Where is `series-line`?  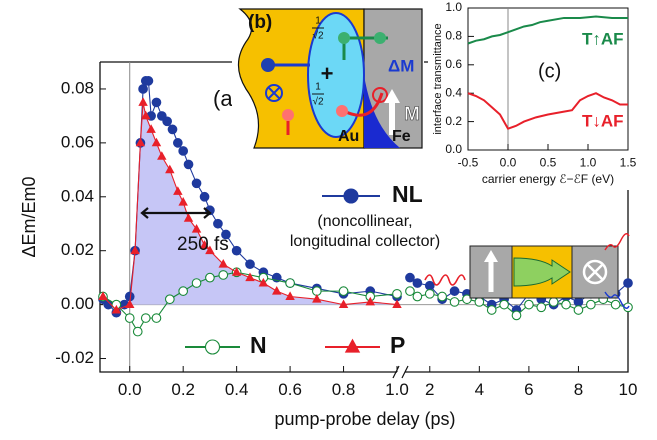 series-line is located at coordinates (547, 30).